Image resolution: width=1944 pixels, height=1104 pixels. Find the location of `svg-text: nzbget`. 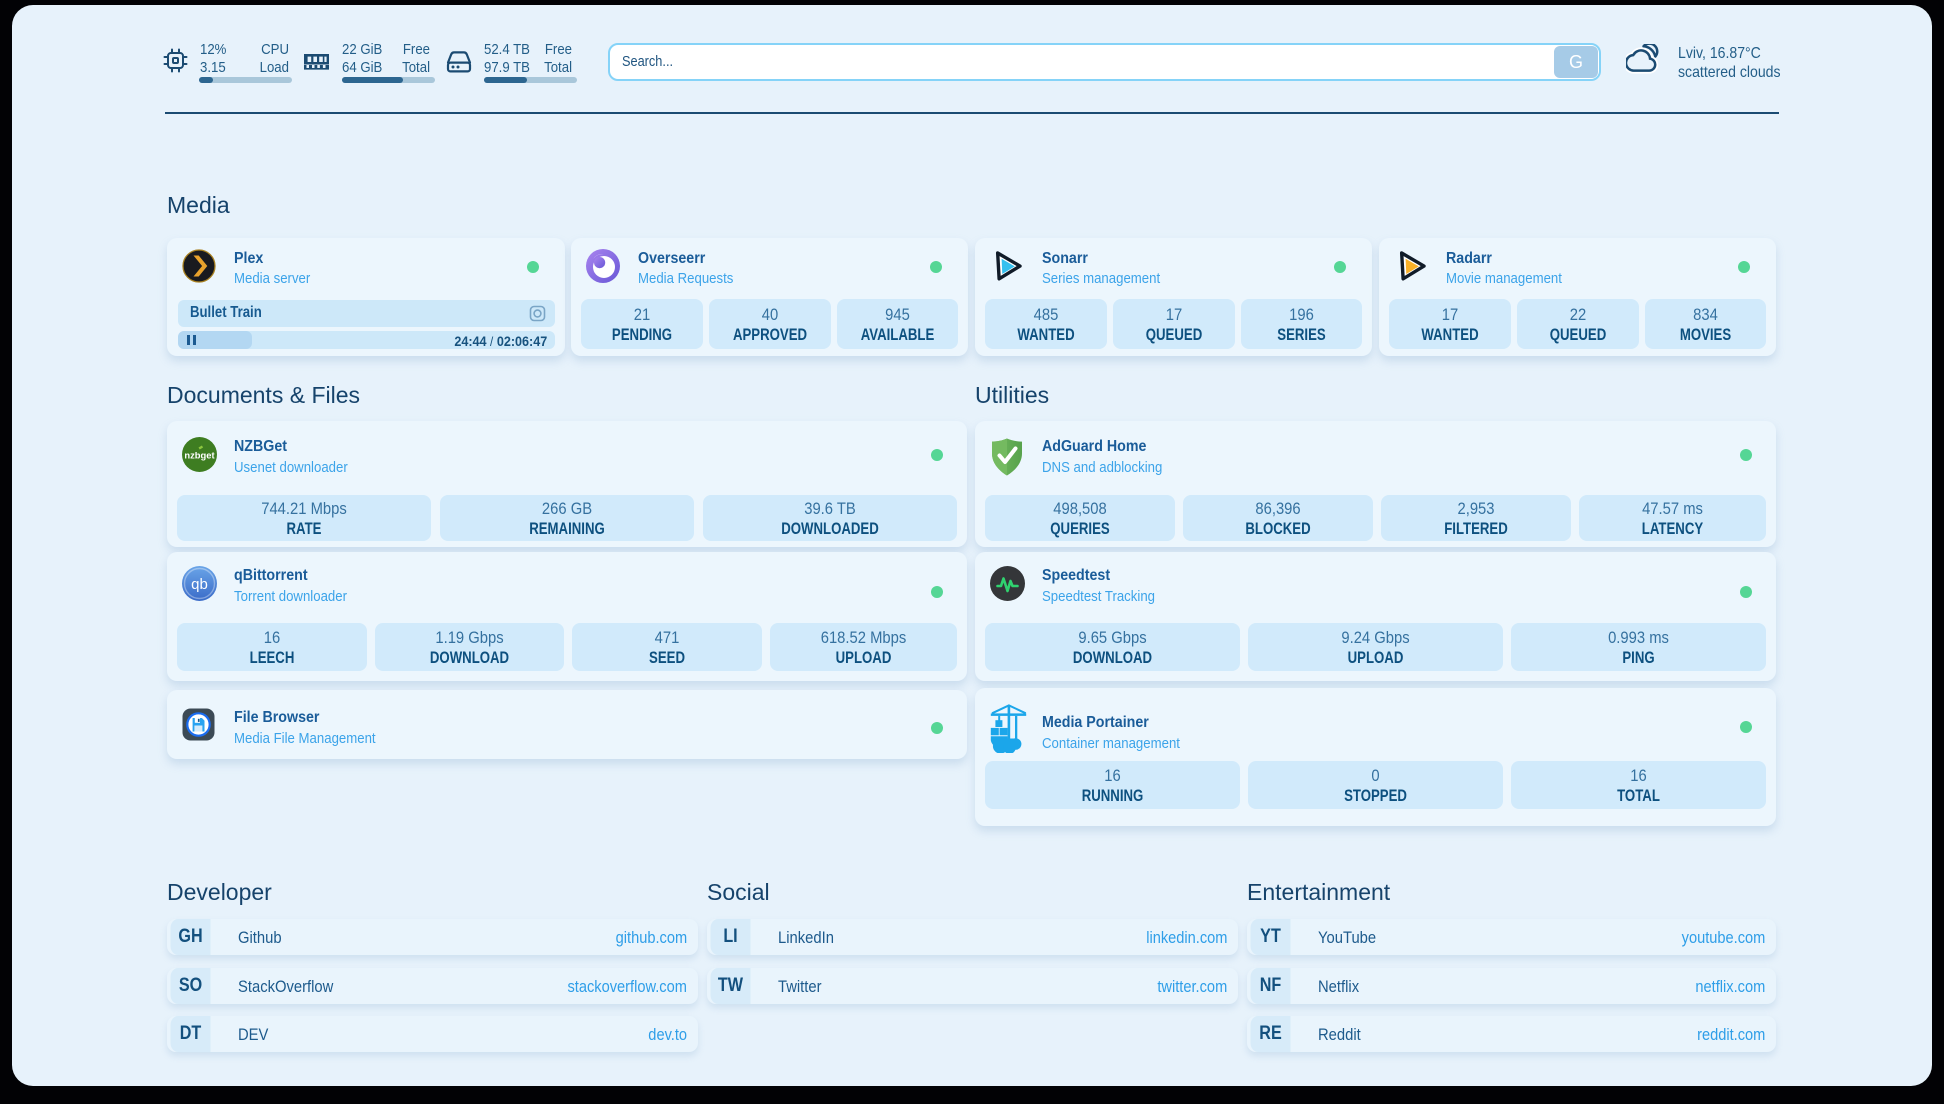

svg-text: nzbget is located at coordinates (199, 455).